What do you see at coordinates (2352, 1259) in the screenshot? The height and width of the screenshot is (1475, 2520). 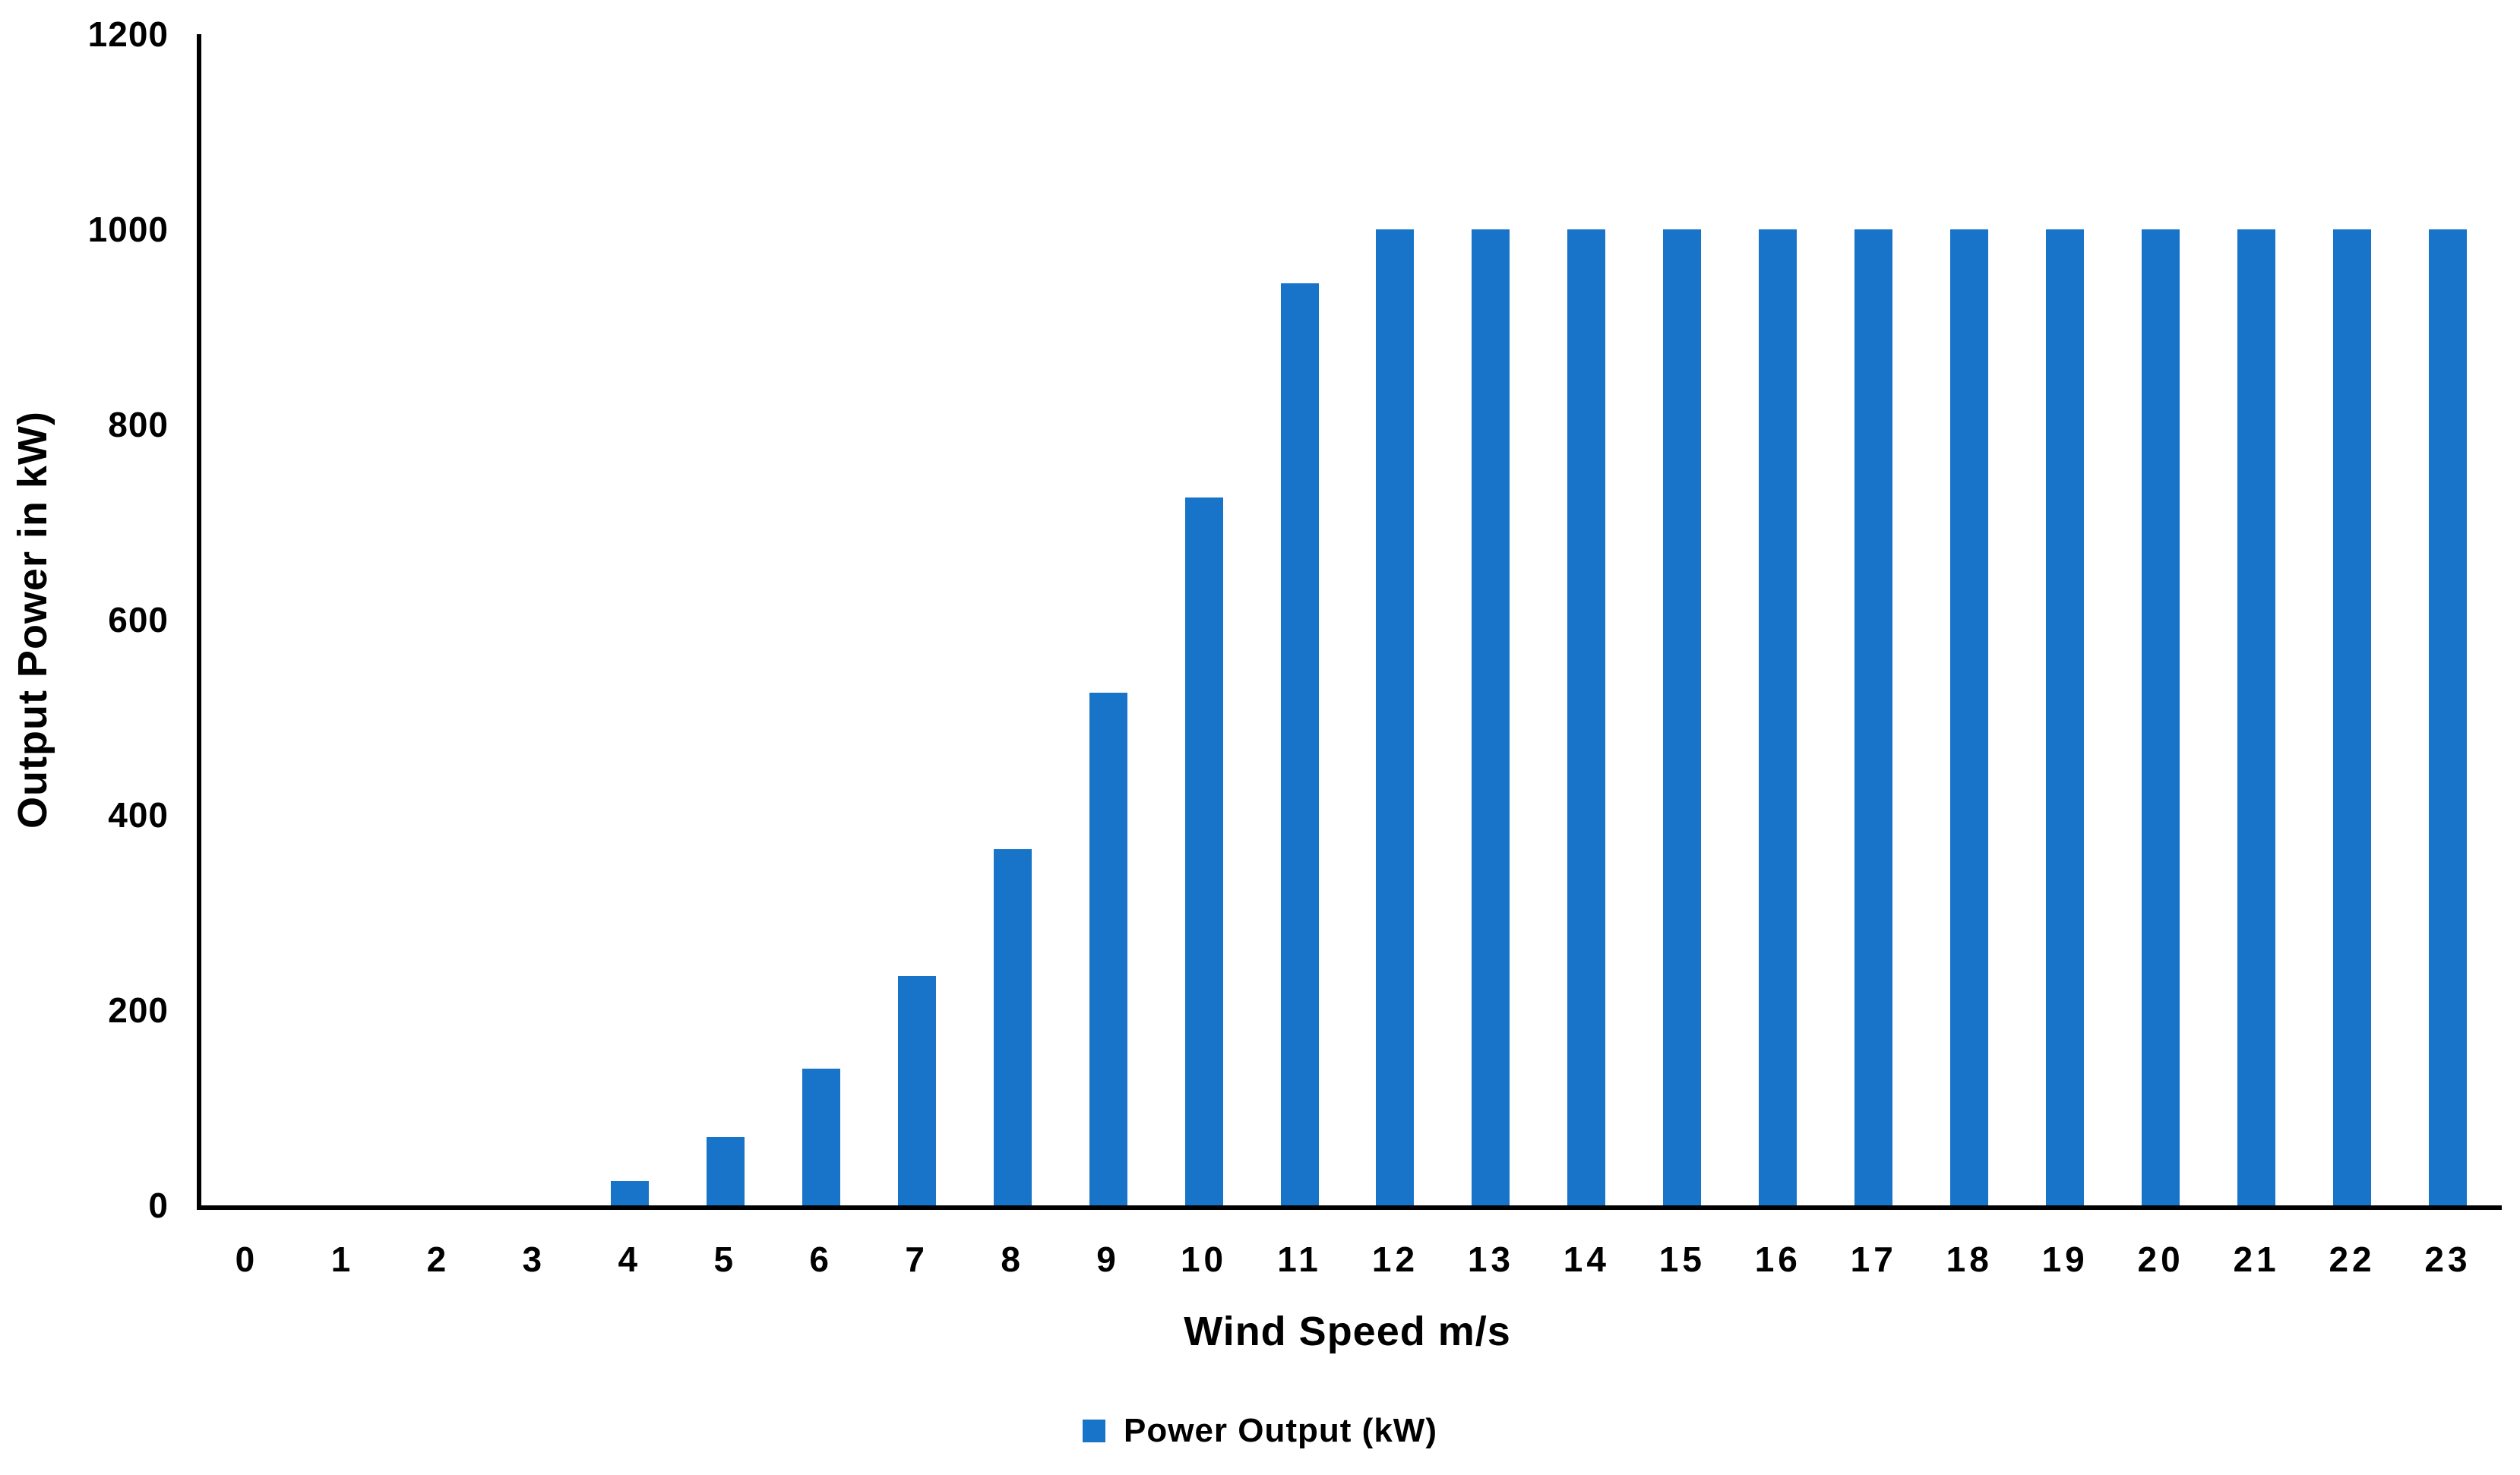 I see `x-tick-label: 22` at bounding box center [2352, 1259].